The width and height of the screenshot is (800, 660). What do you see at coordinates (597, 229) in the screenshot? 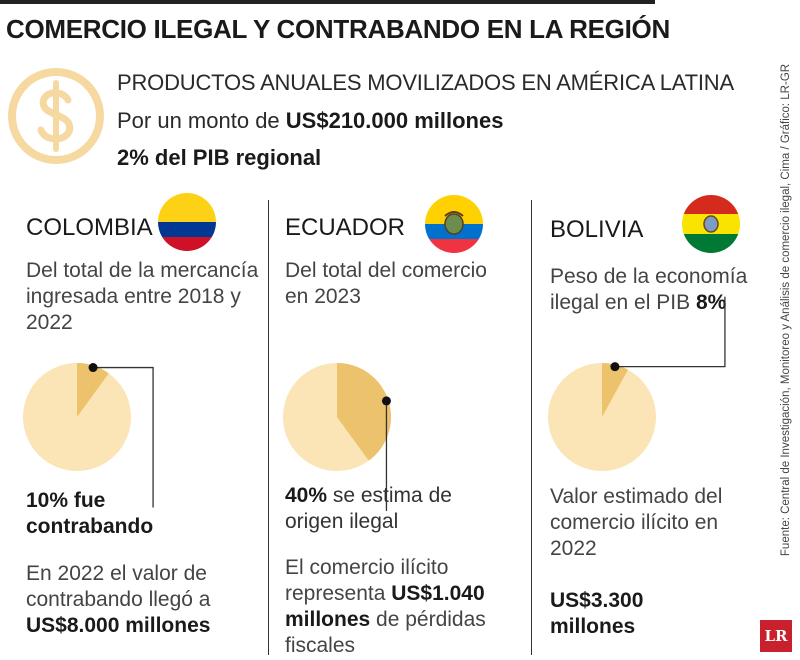
I see `country-bolivia: BOLIVIA` at bounding box center [597, 229].